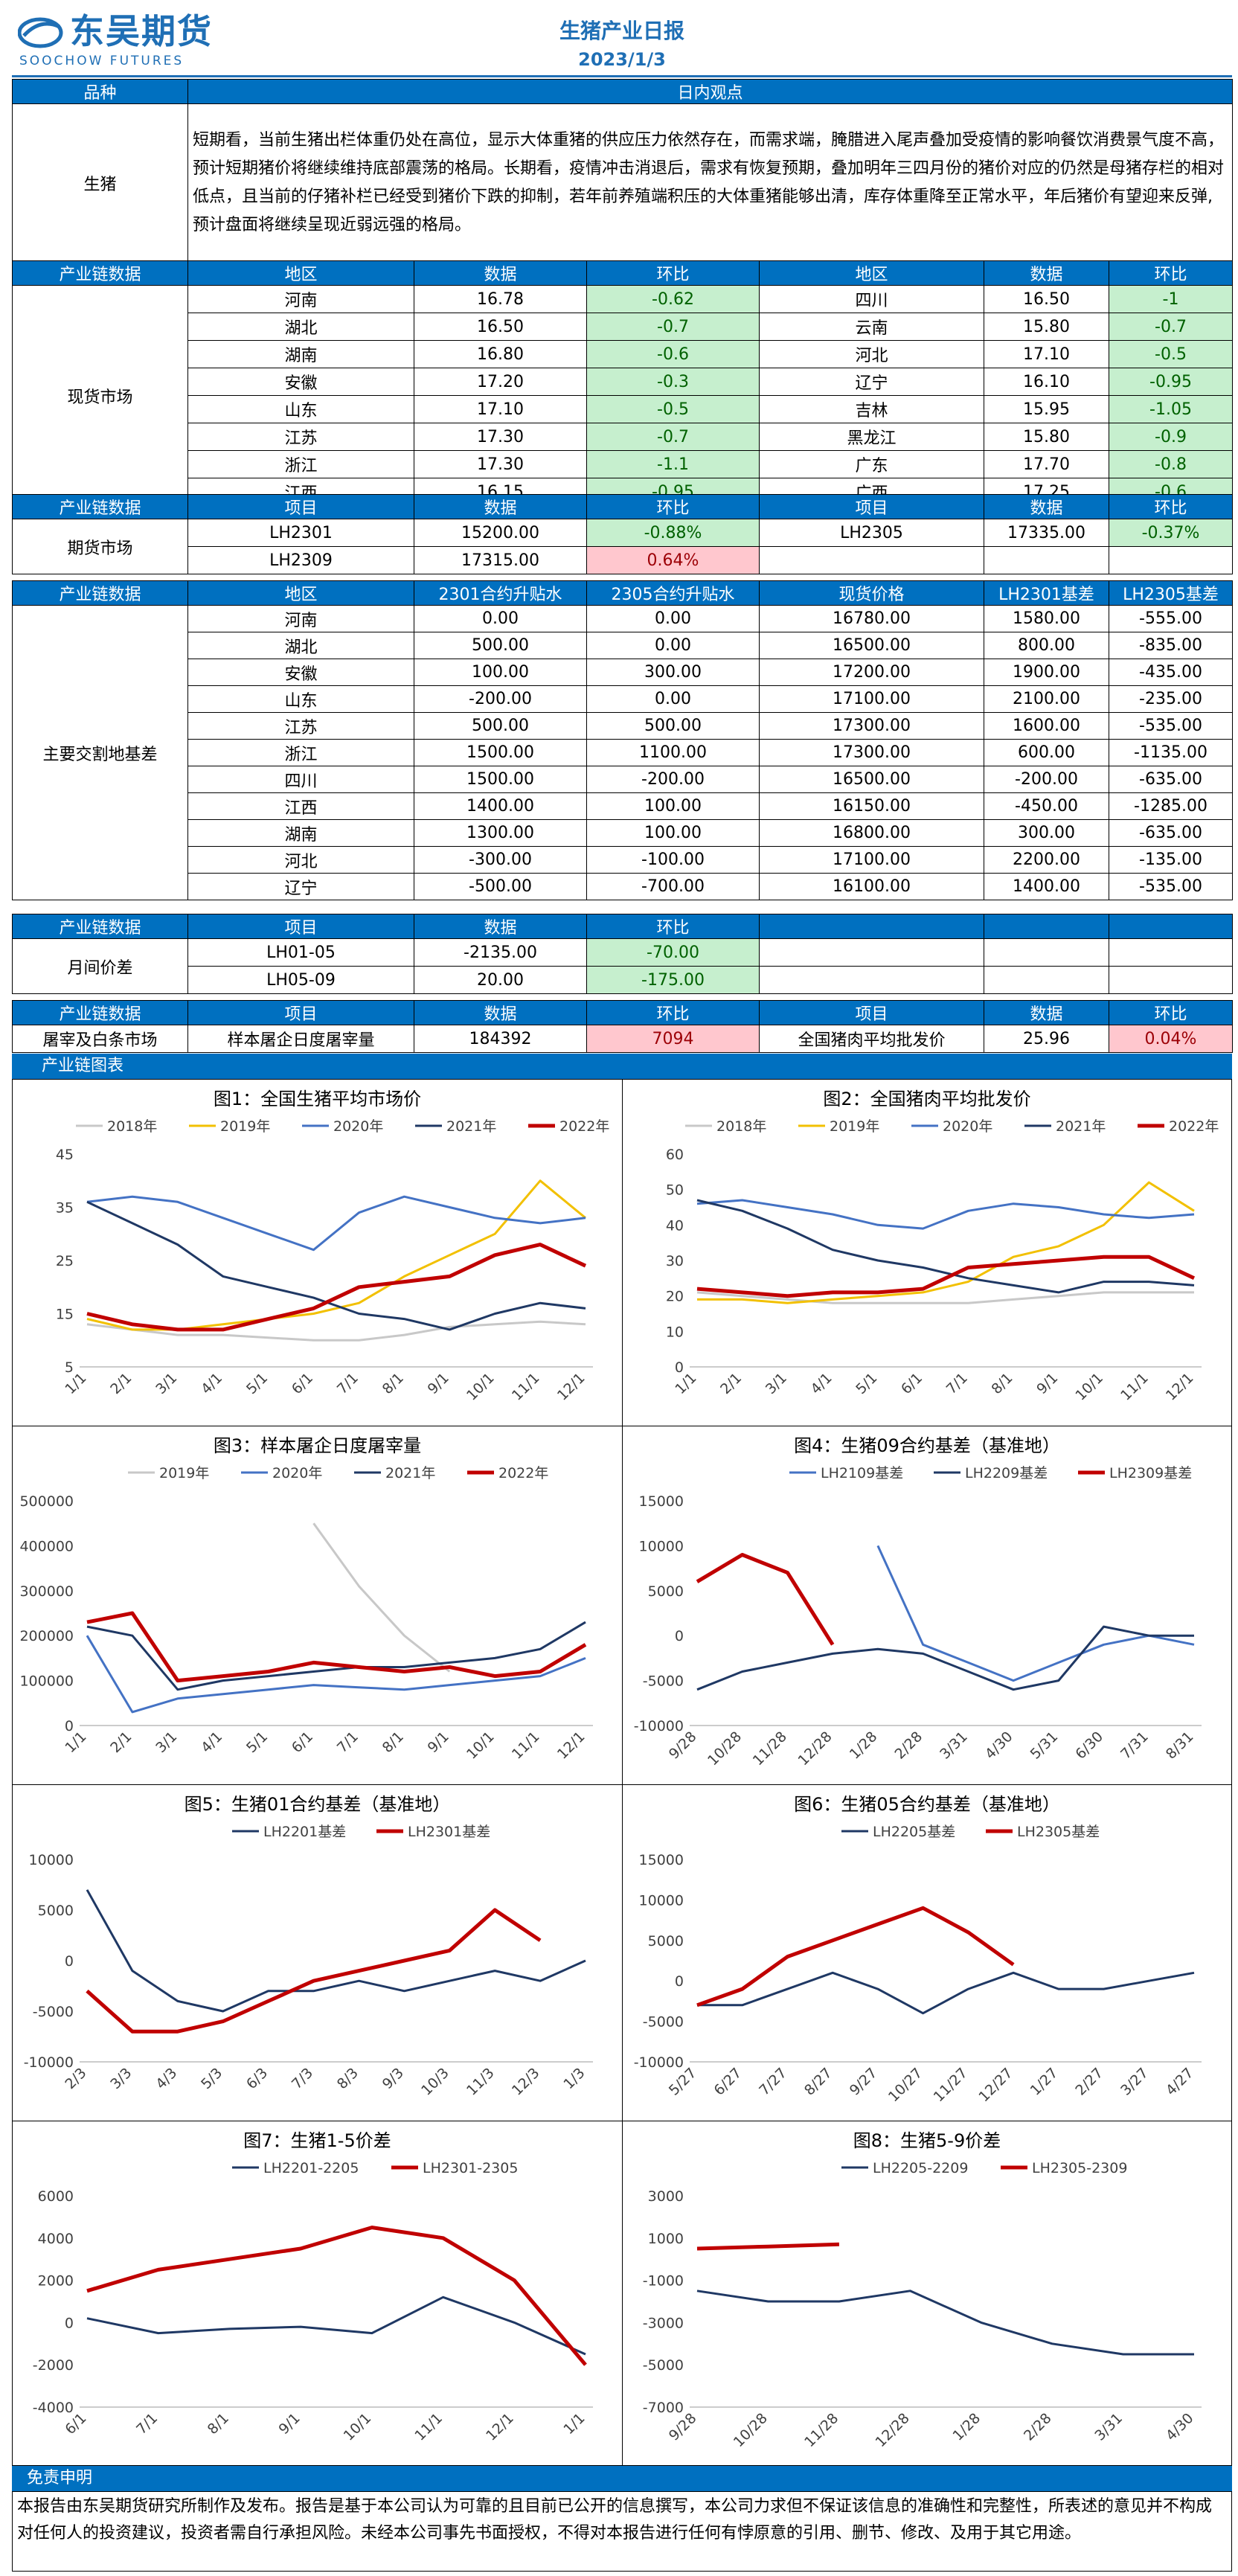  Describe the element at coordinates (500, 560) in the screenshot. I see `table-cell: 17315.00` at that location.